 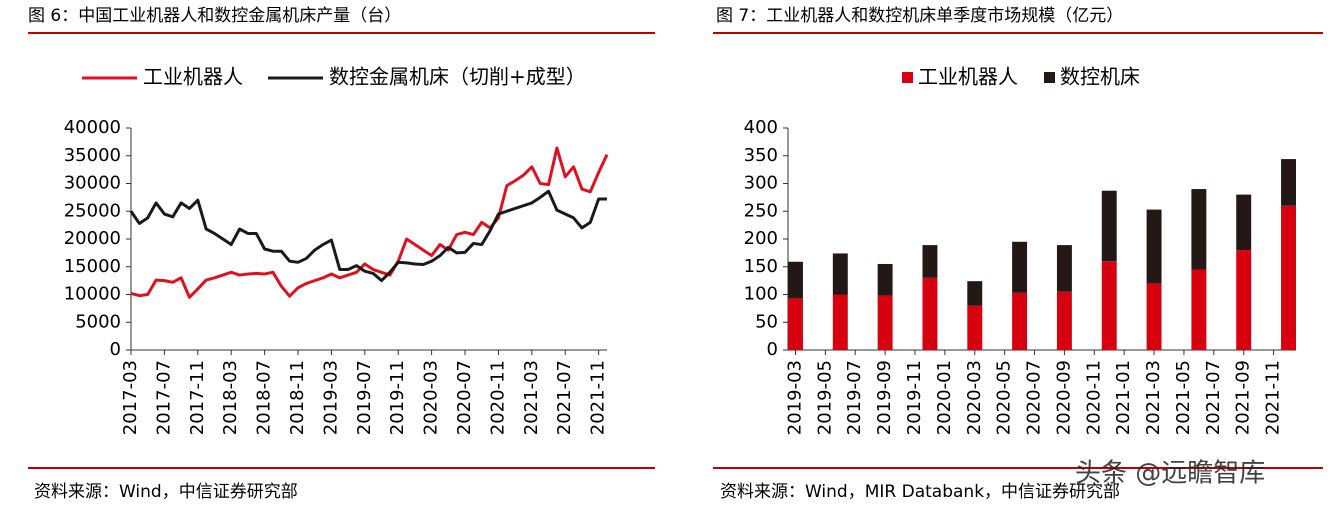 What do you see at coordinates (919, 16) in the screenshot?
I see `chart-title: 图 7：工业机器人和数控机床单季度市场规模（亿元）` at bounding box center [919, 16].